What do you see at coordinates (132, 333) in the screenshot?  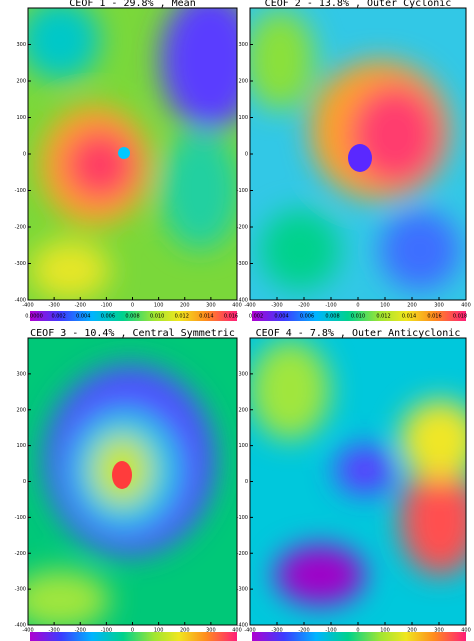 I see `panel-title: CEOF 3 - 10.4% , Central Symmetric` at bounding box center [132, 333].